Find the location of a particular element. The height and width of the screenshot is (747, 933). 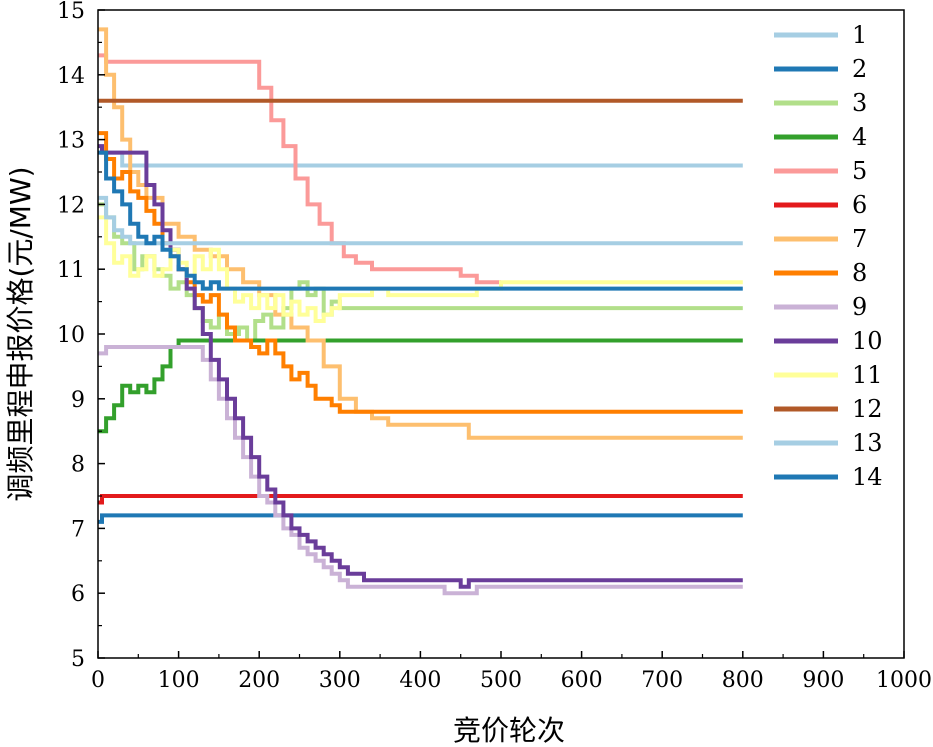

y-tick-label: 13 is located at coordinates (71, 141).